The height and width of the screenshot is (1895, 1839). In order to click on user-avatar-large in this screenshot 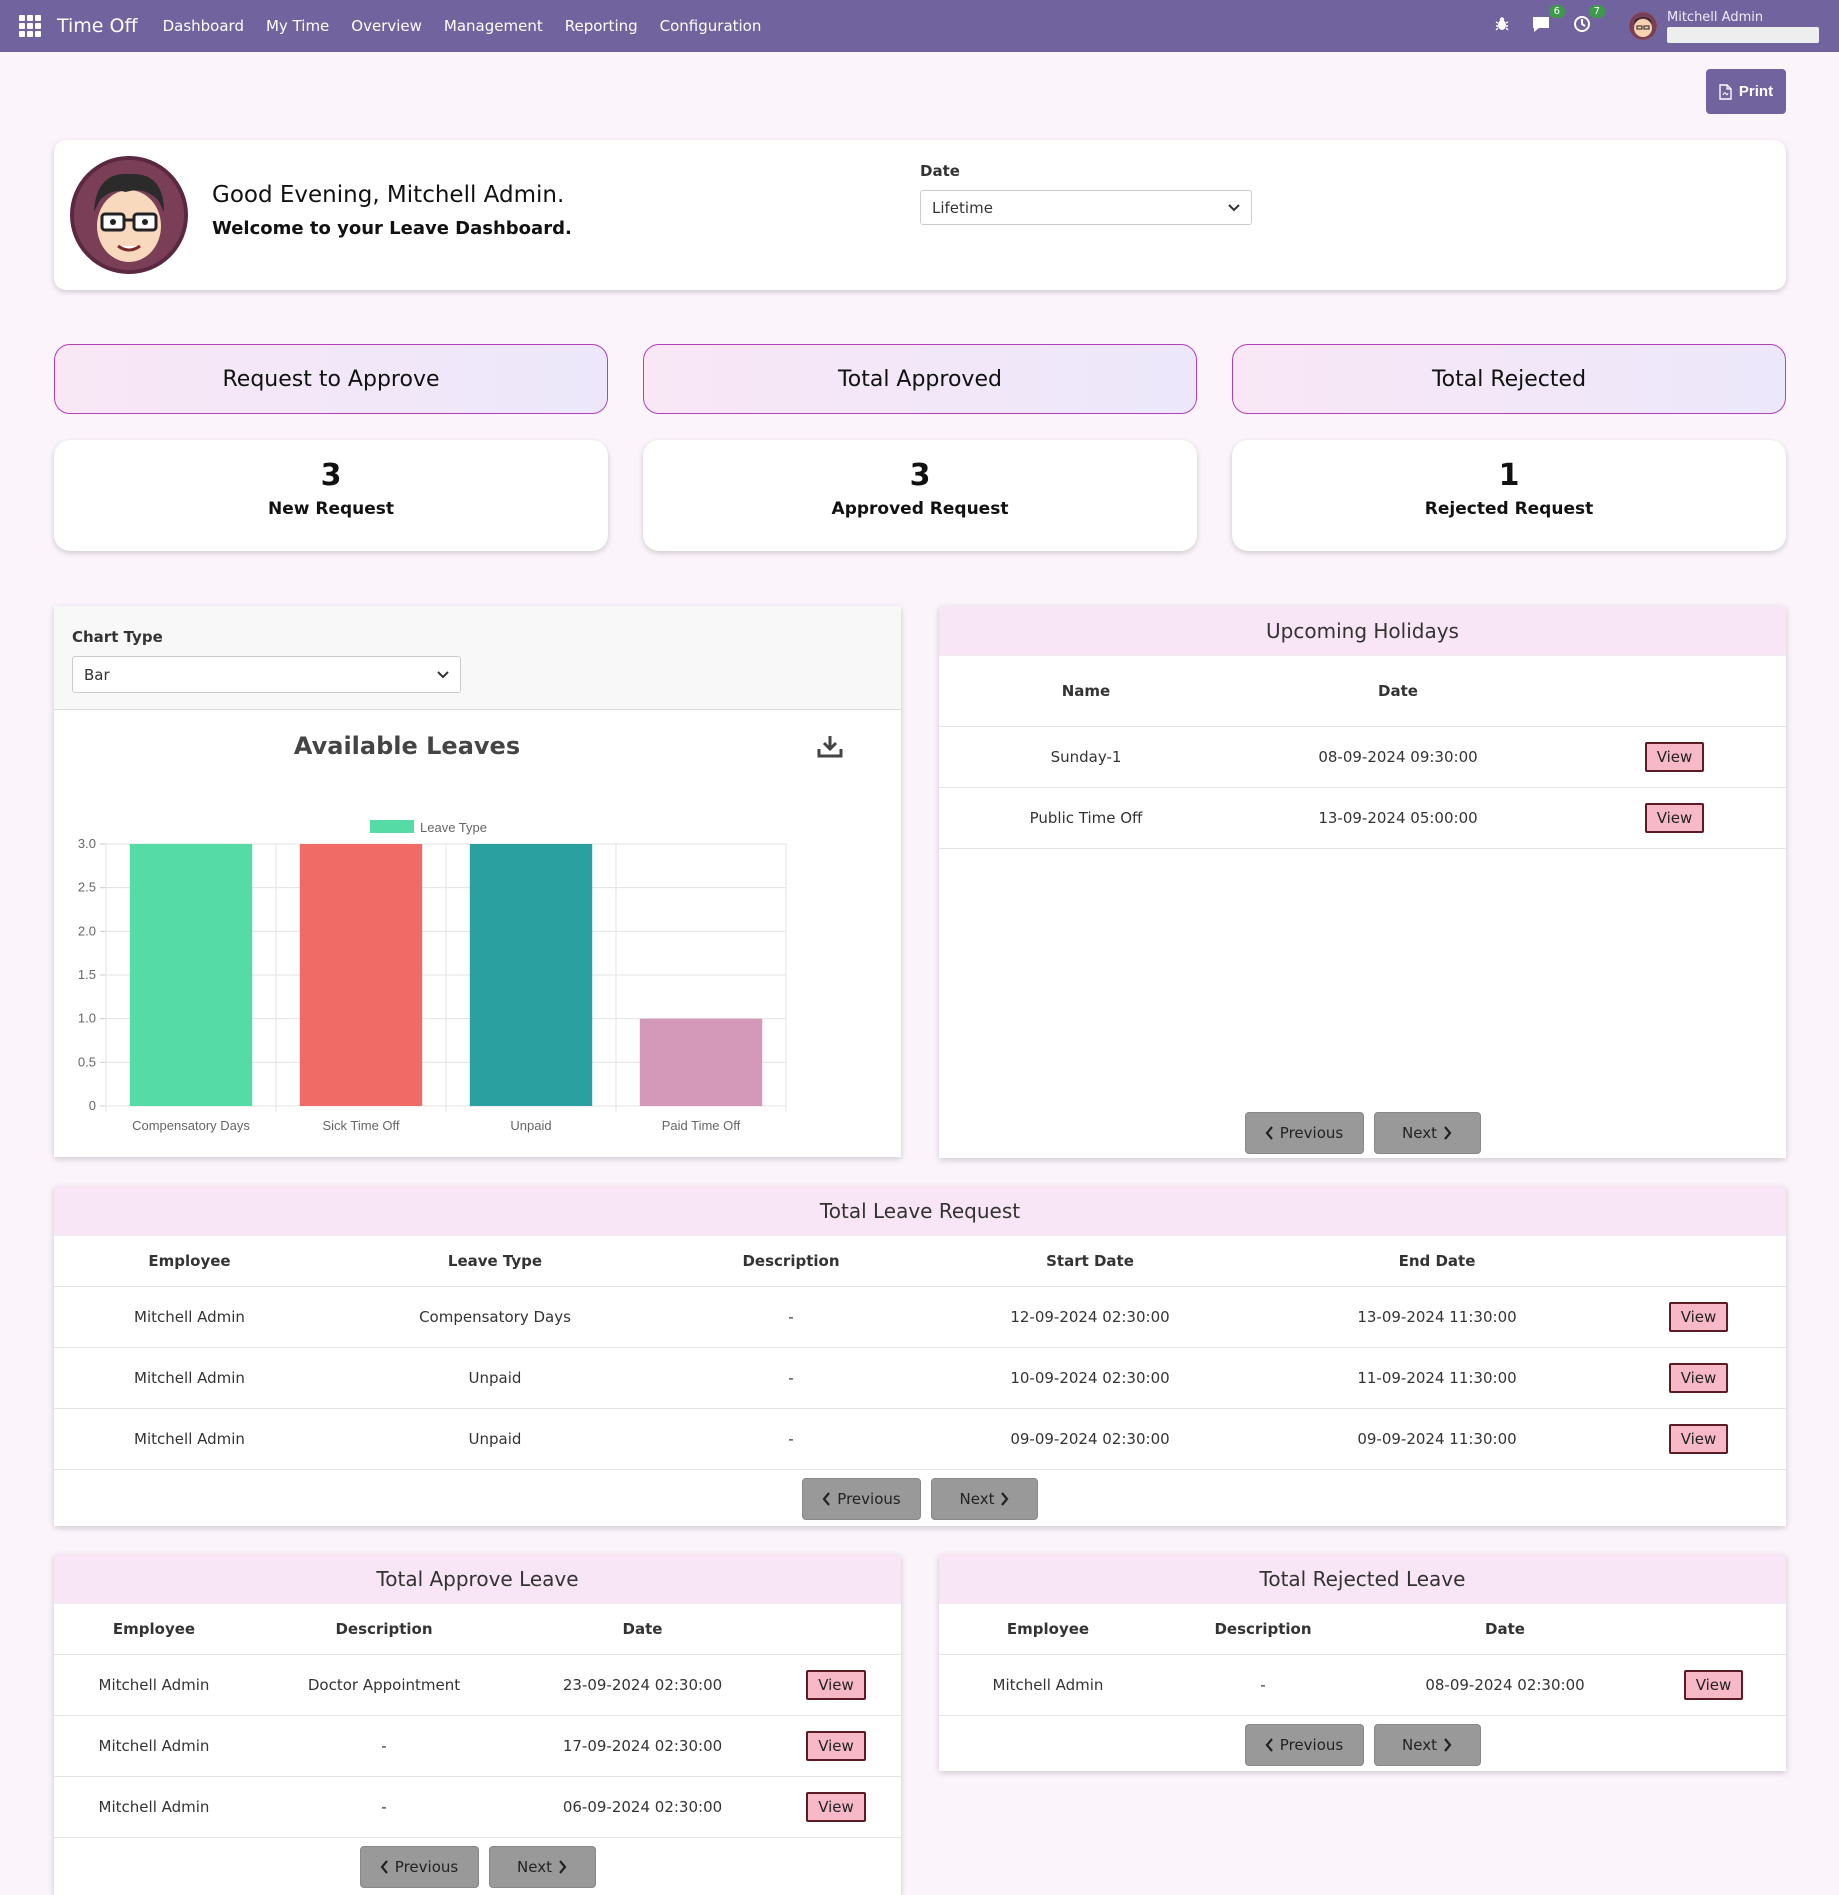, I will do `click(129, 215)`.